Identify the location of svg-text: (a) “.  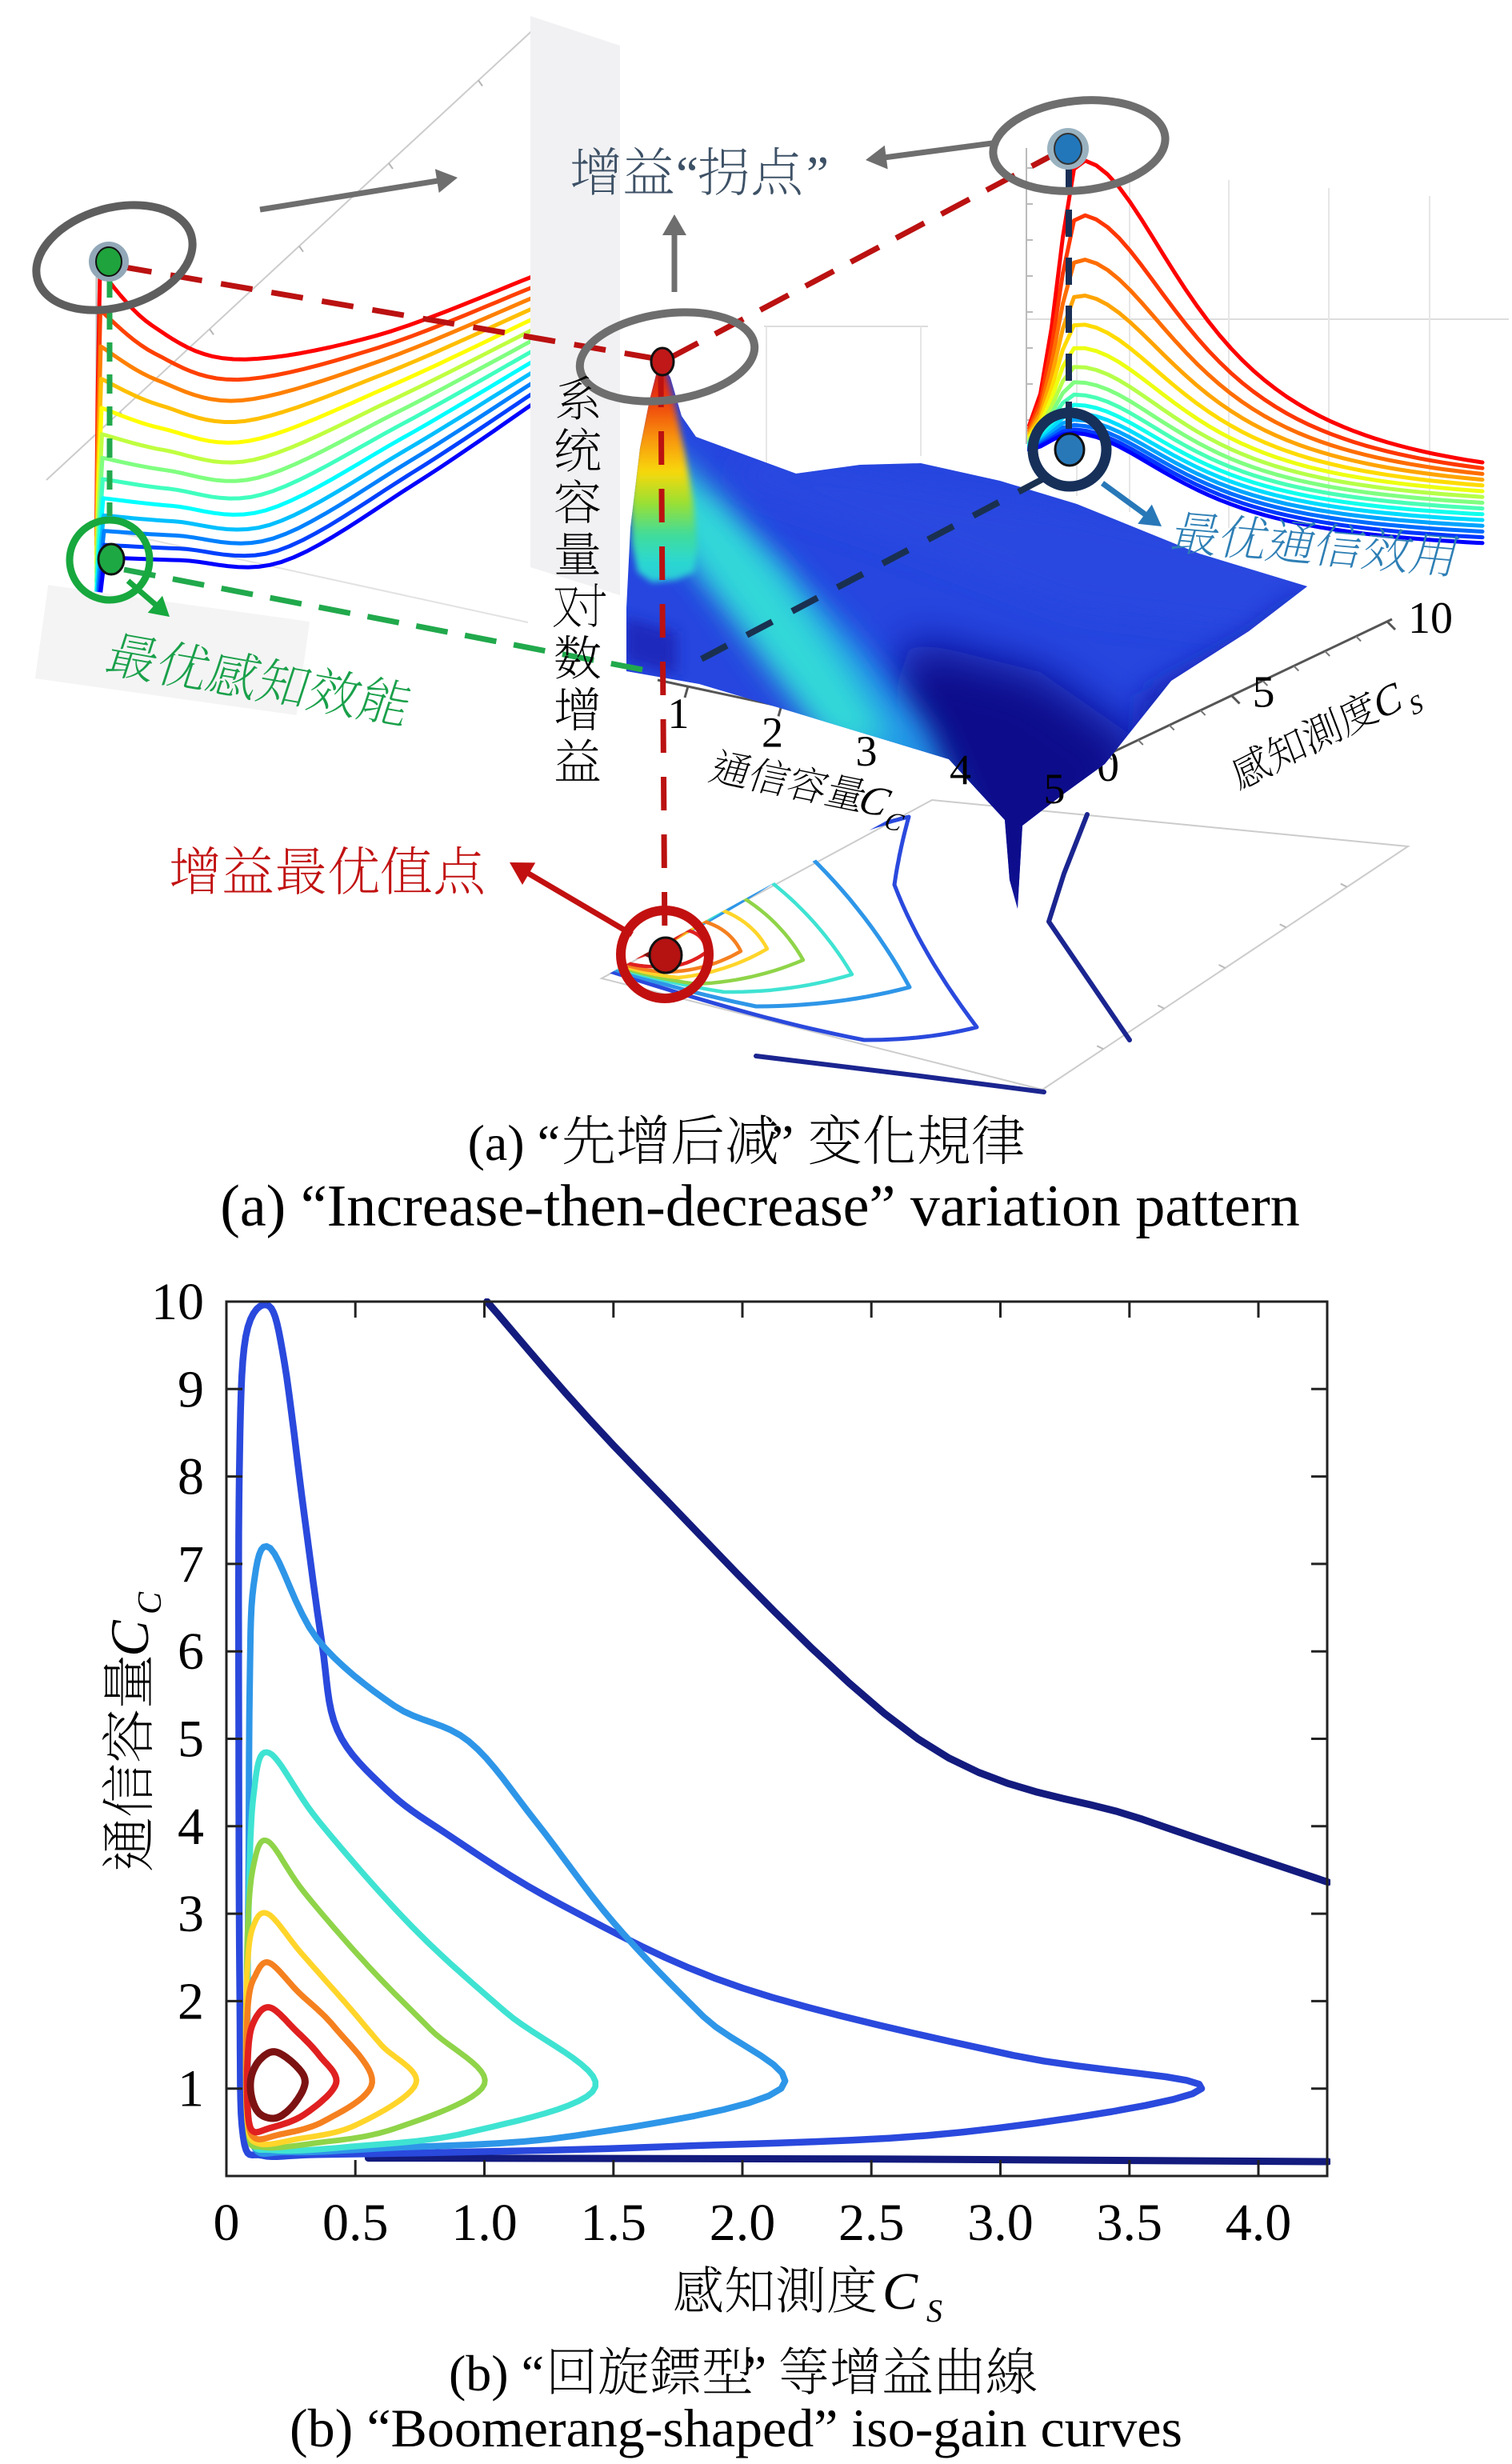
(514, 1142).